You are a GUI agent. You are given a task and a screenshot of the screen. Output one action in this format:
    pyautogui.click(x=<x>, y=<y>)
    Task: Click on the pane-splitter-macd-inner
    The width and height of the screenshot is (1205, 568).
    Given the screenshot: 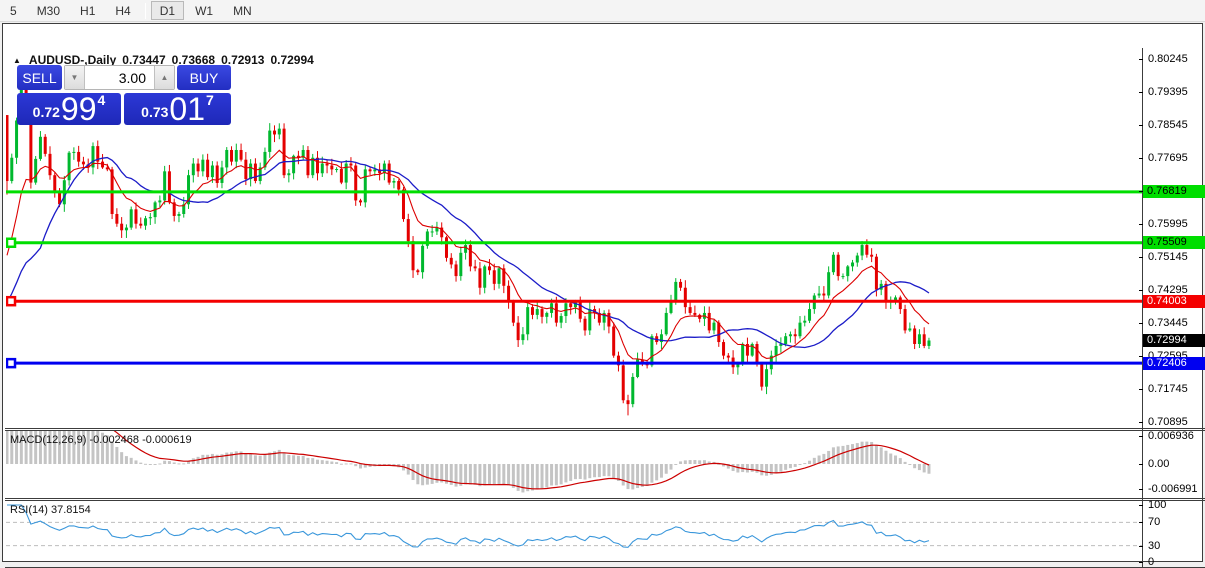 What is the action you would take?
    pyautogui.click(x=605, y=430)
    